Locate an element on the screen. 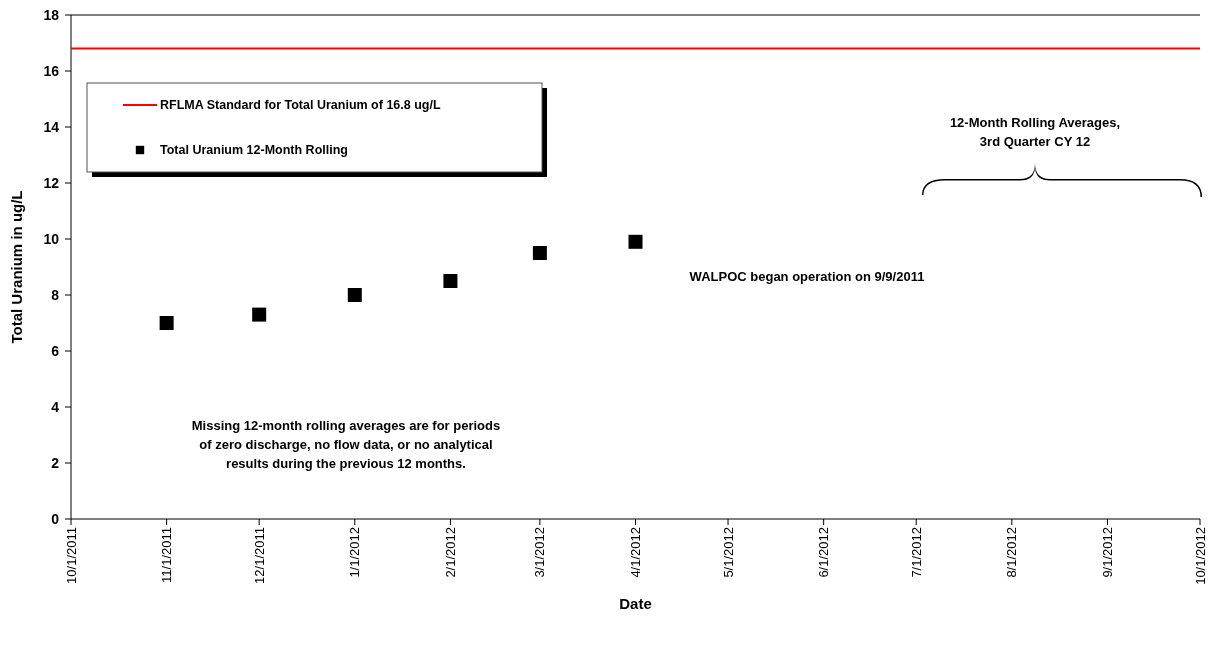  y-tick-label: 12 is located at coordinates (51, 182).